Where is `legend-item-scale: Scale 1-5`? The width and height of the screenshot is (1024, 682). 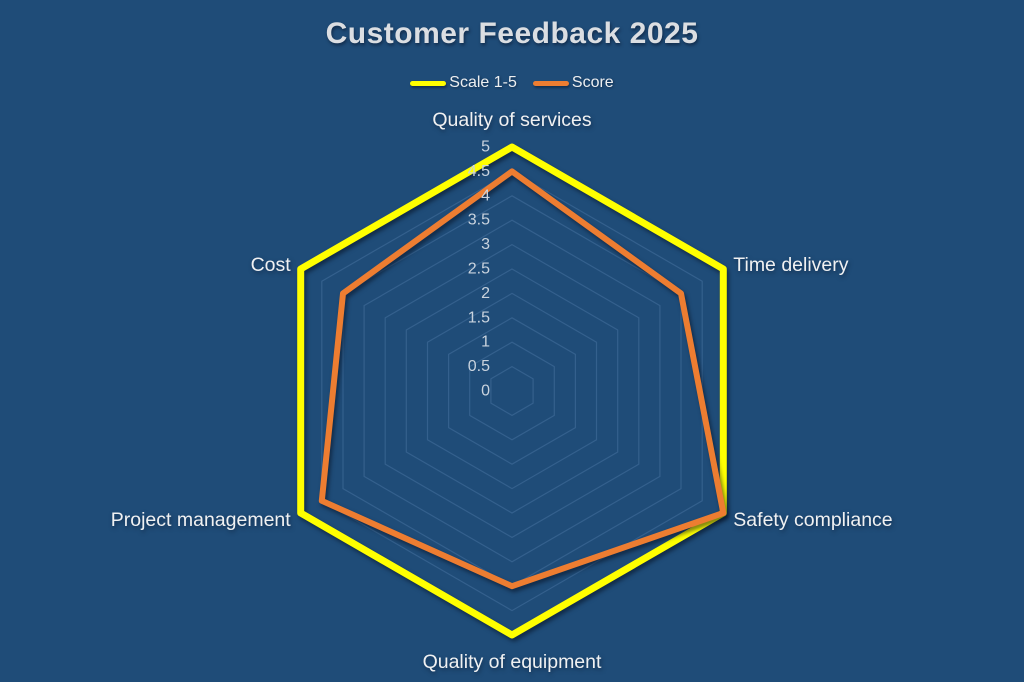
legend-item-scale: Scale 1-5 is located at coordinates (463, 83).